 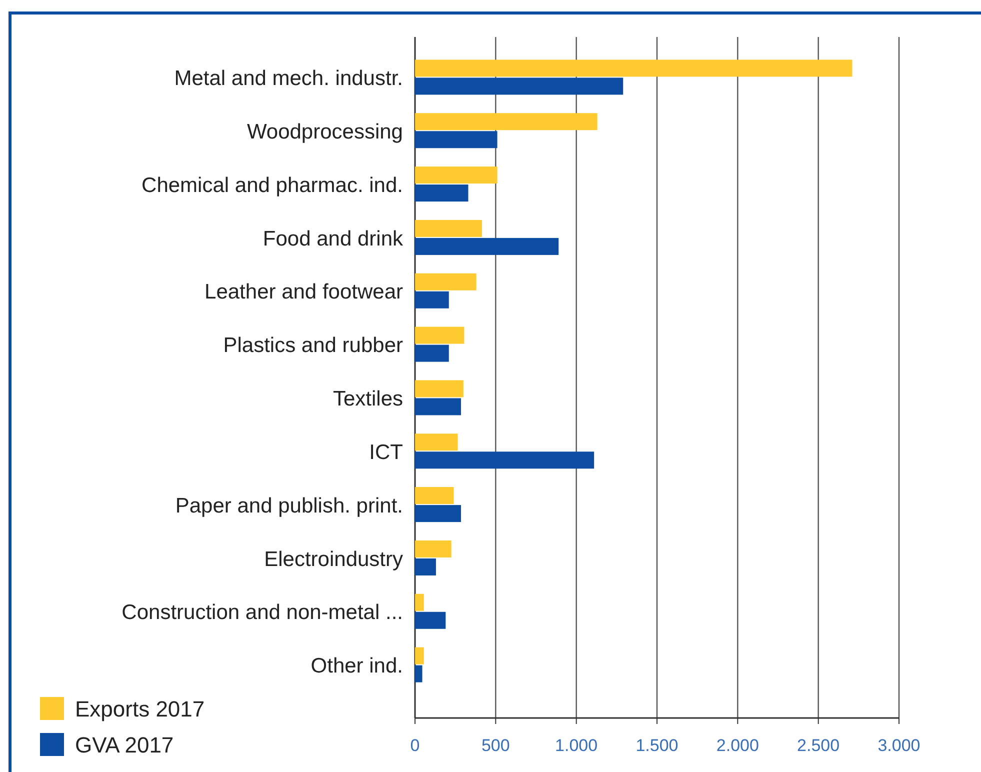 I want to click on y-tick-label: Plastics and rubber, so click(x=313, y=346).